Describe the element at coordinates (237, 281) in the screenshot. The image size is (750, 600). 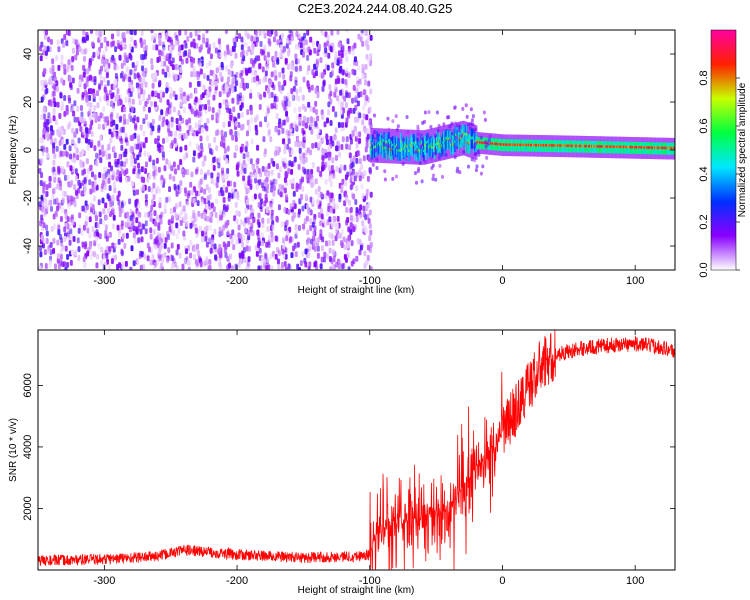
I see `heatmap-xtick-label: -200` at that location.